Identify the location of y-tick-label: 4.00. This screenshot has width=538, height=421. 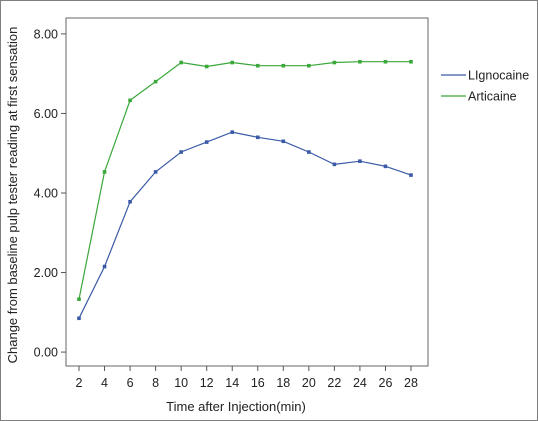
(46, 193).